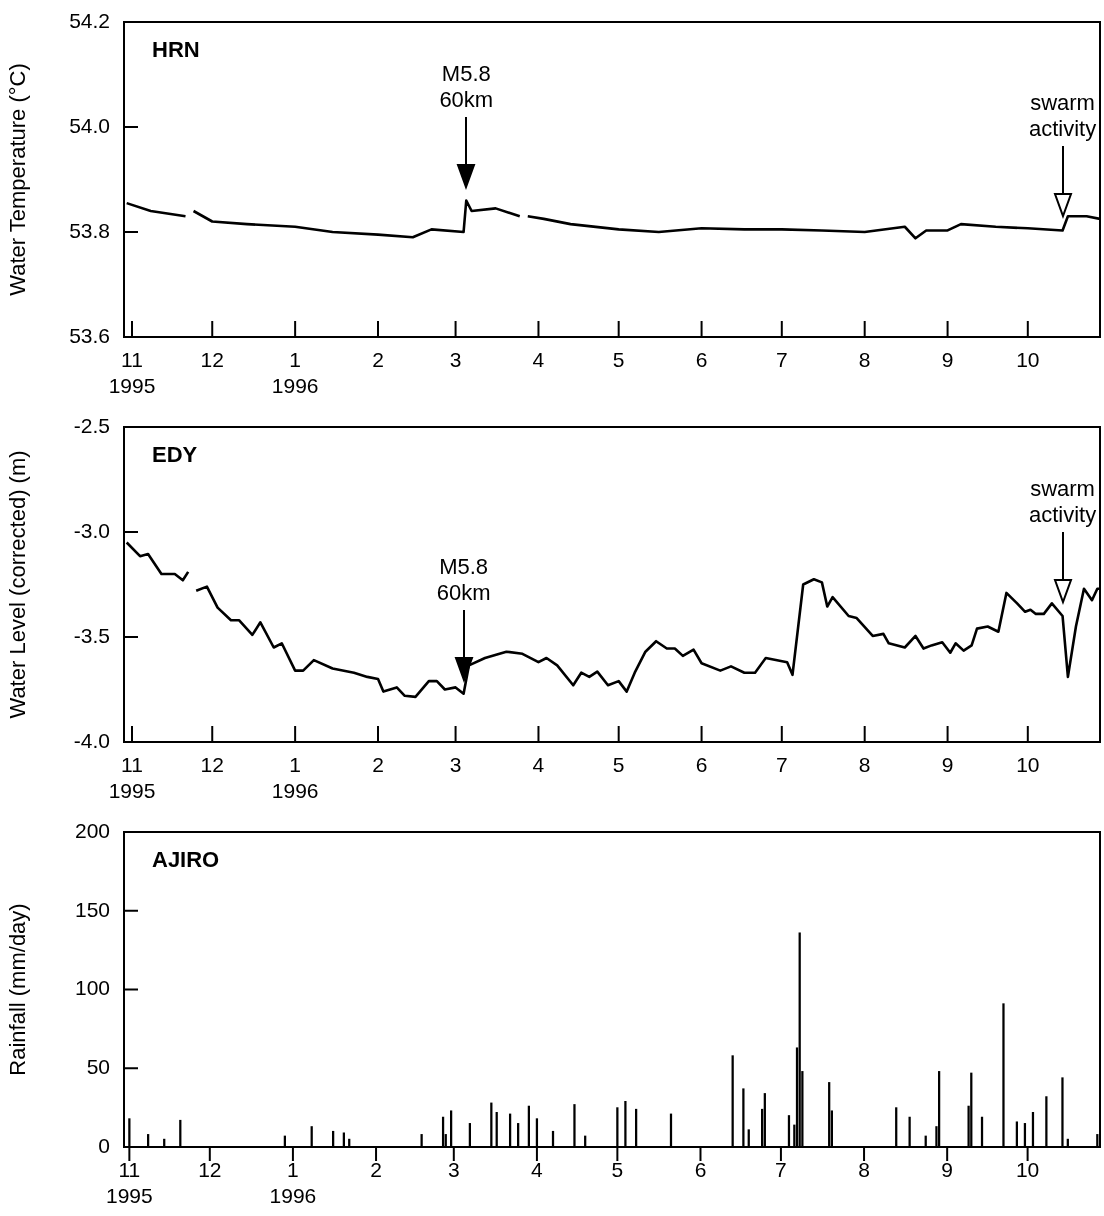 The height and width of the screenshot is (1216, 1104). What do you see at coordinates (18, 989) in the screenshot?
I see `y-axis-title: Rainfall (mm/day)` at bounding box center [18, 989].